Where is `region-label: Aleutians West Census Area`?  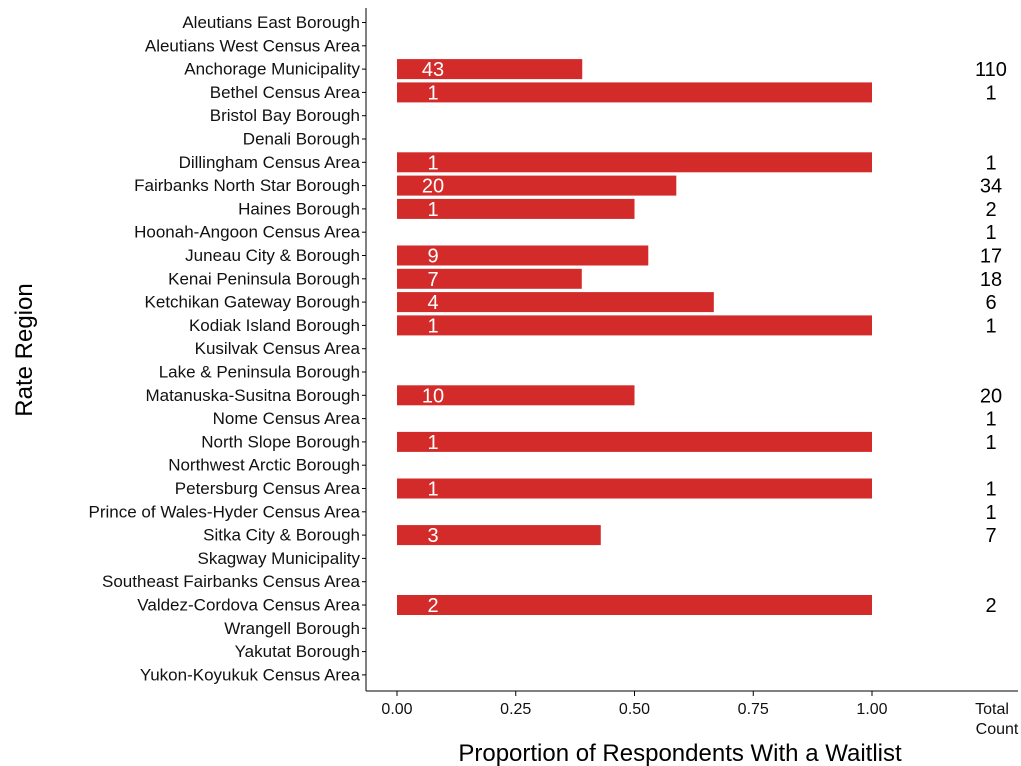
region-label: Aleutians West Census Area is located at coordinates (253, 45).